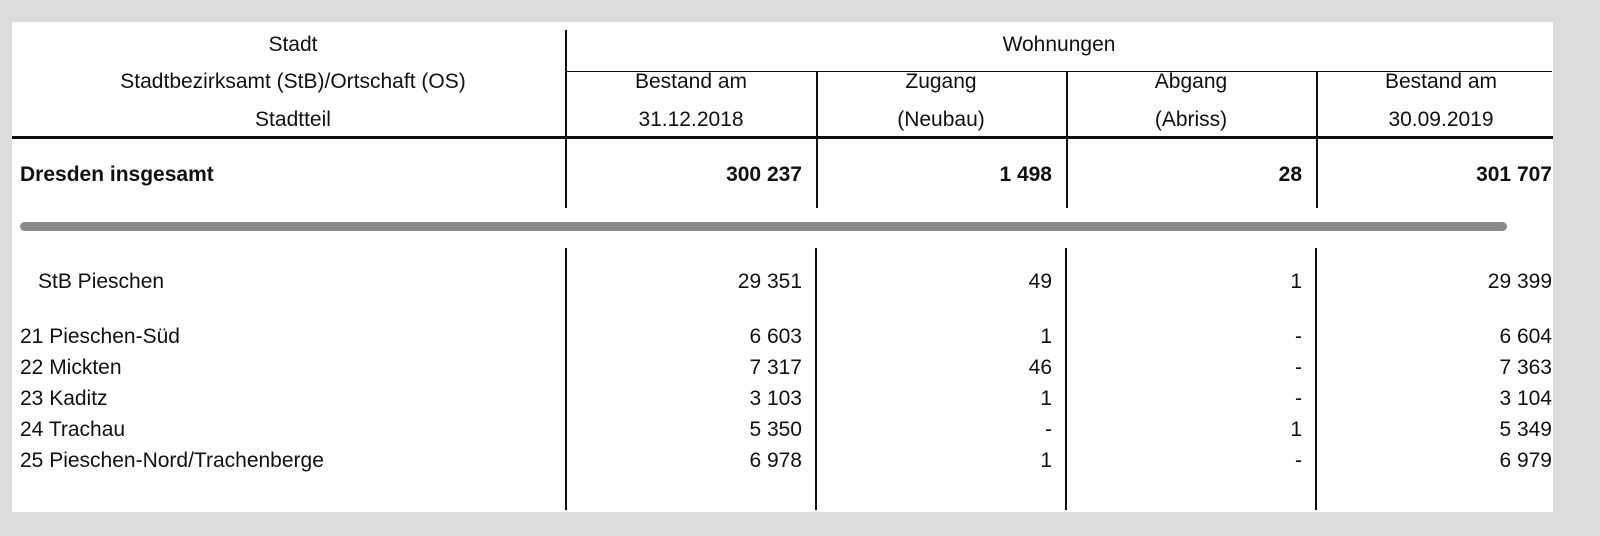 This screenshot has width=1600, height=536. What do you see at coordinates (1525, 336) in the screenshot?
I see `table-row-value: 6 604` at bounding box center [1525, 336].